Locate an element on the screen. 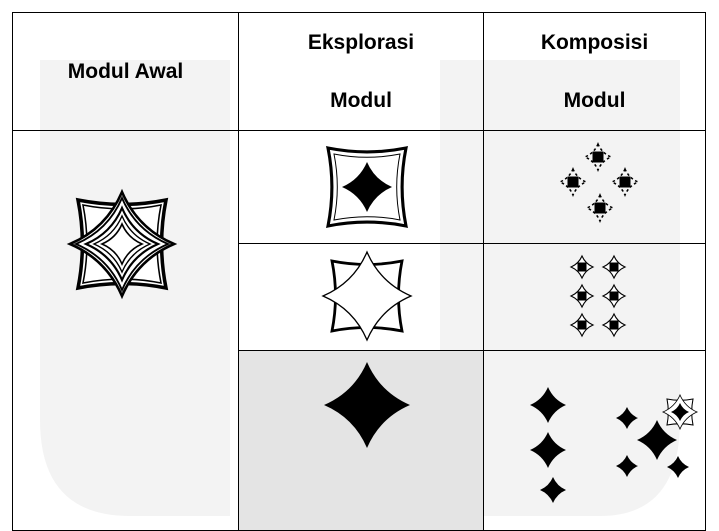 This screenshot has height=531, width=719. header-cell: Eksplorasi Modul is located at coordinates (361, 71).